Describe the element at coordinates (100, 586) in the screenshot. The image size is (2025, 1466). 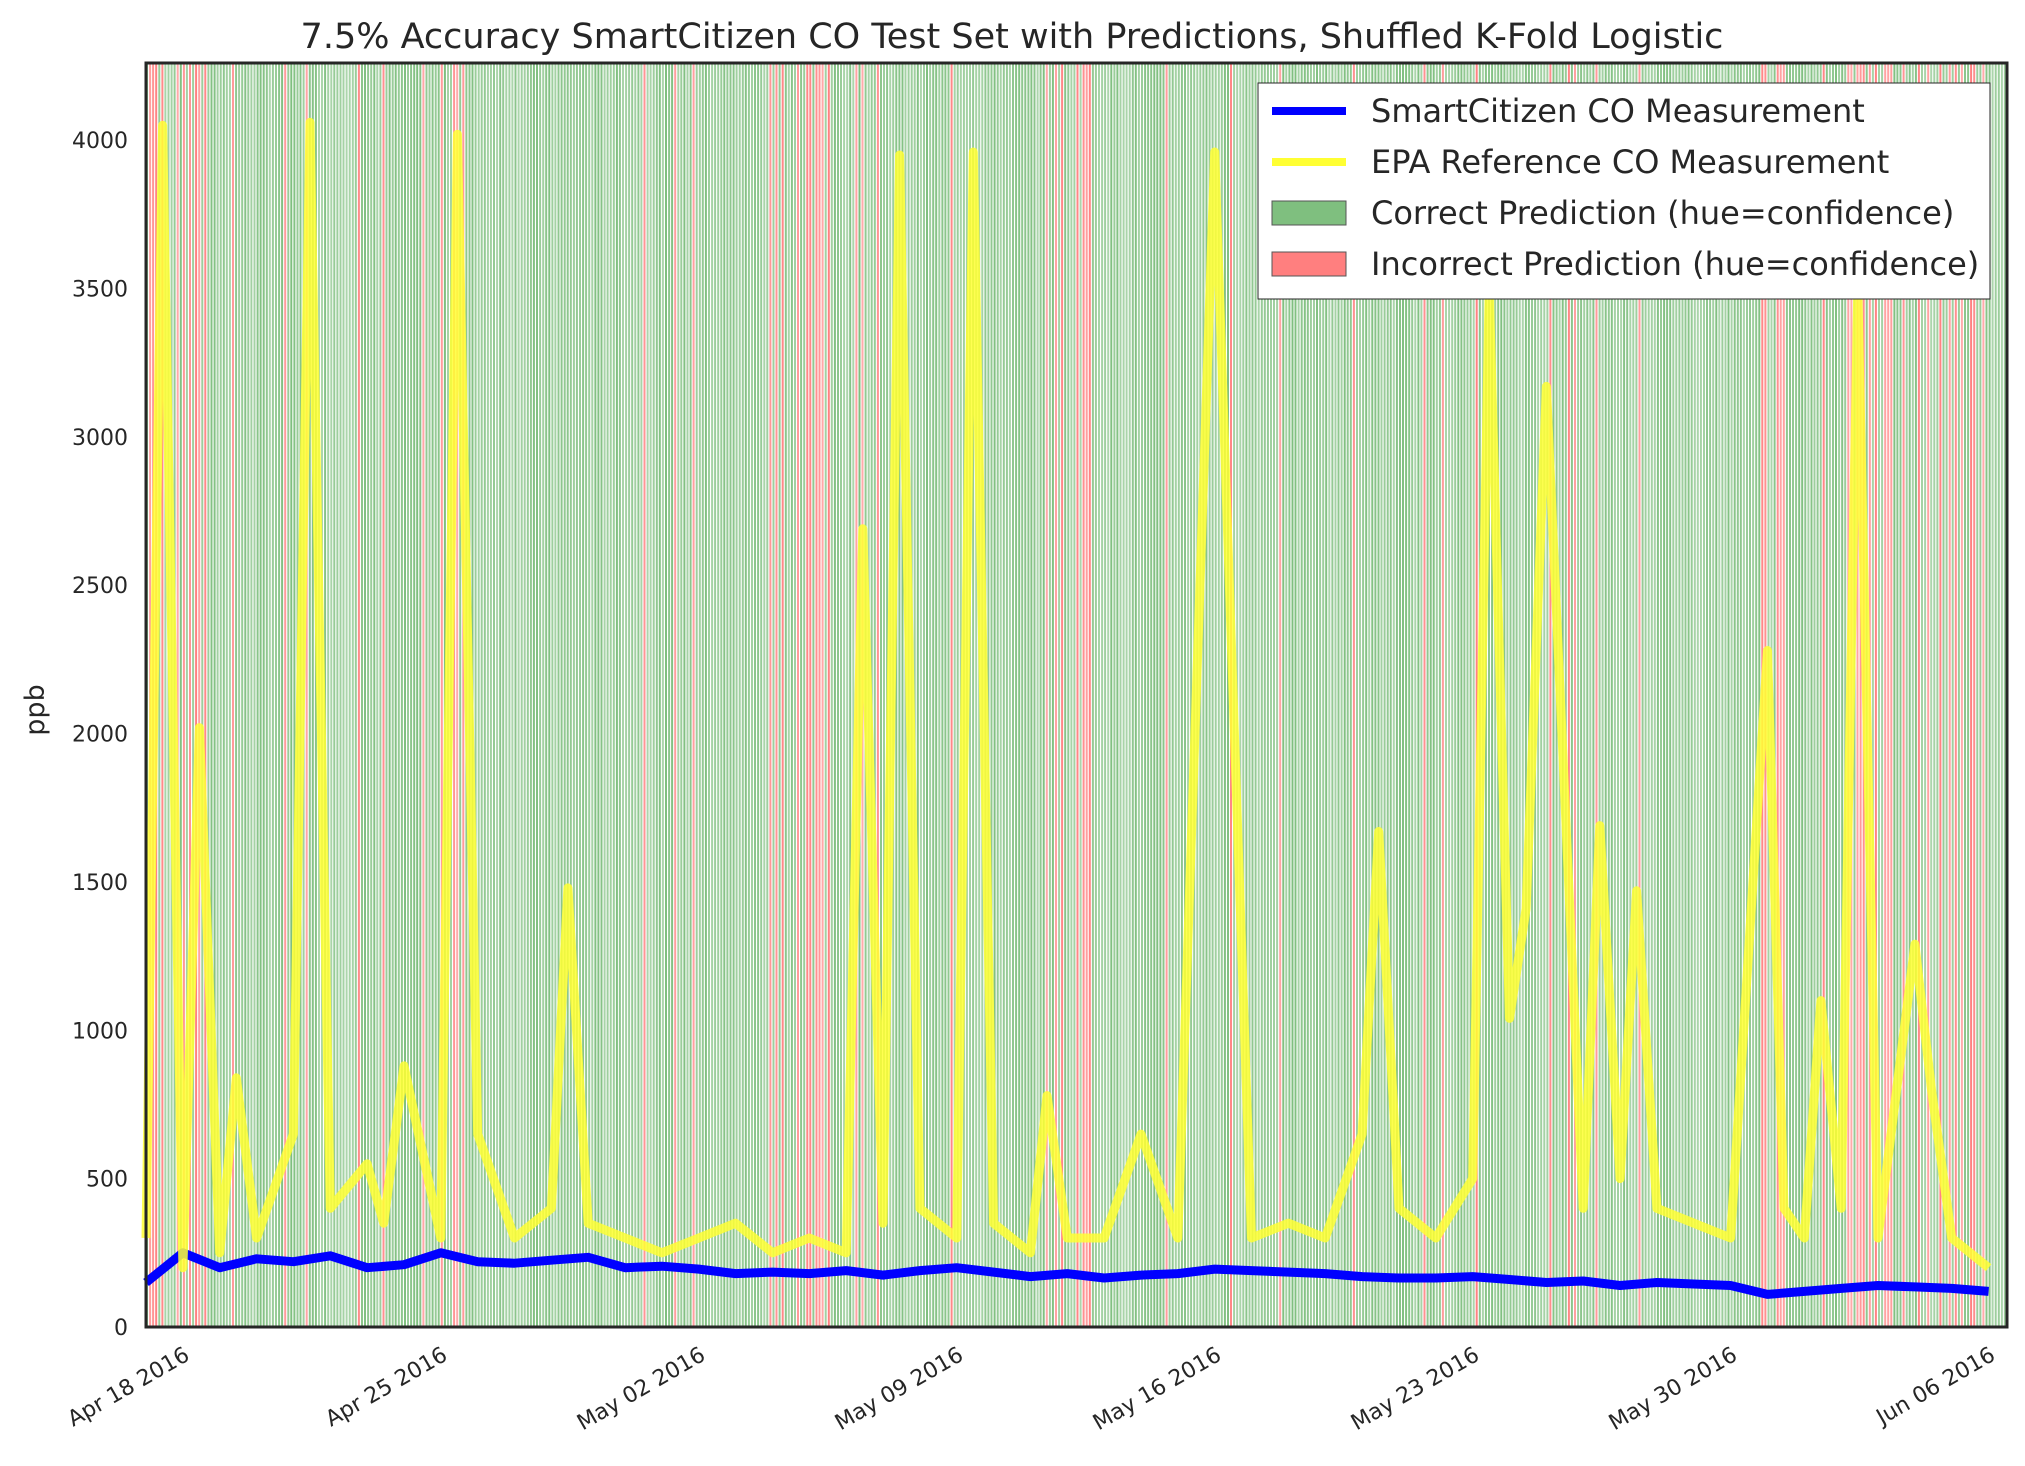
I see `y-tick-label: 2500` at that location.